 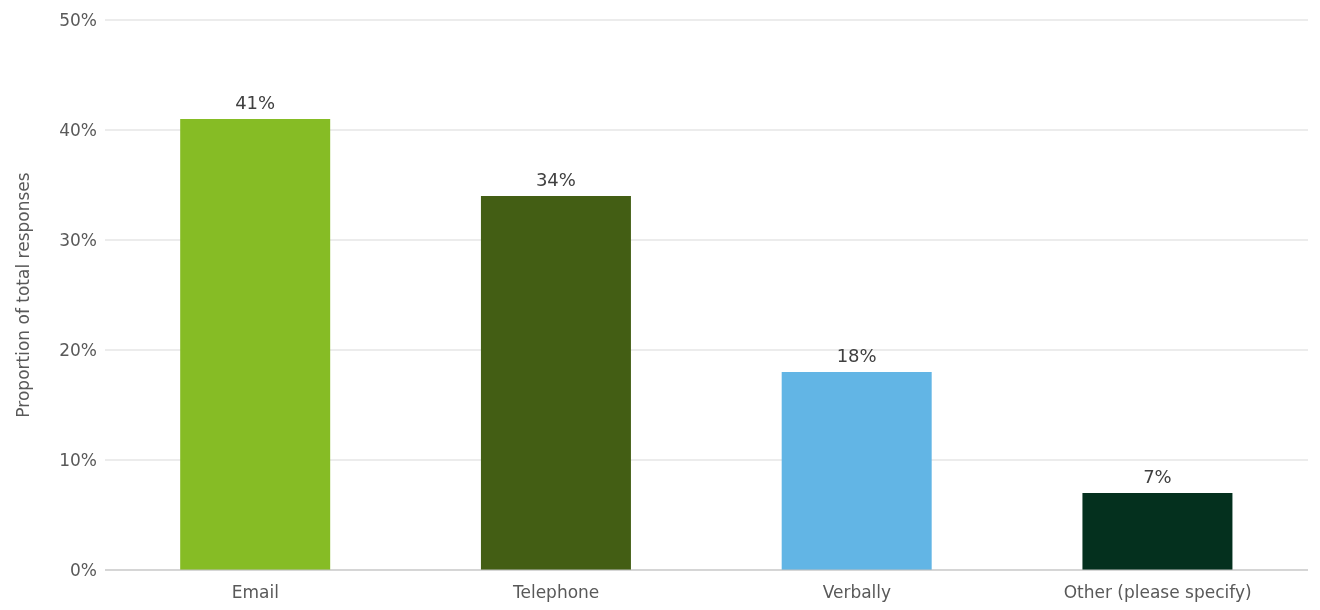 I want to click on y-tick-label: 50%, so click(x=78, y=20).